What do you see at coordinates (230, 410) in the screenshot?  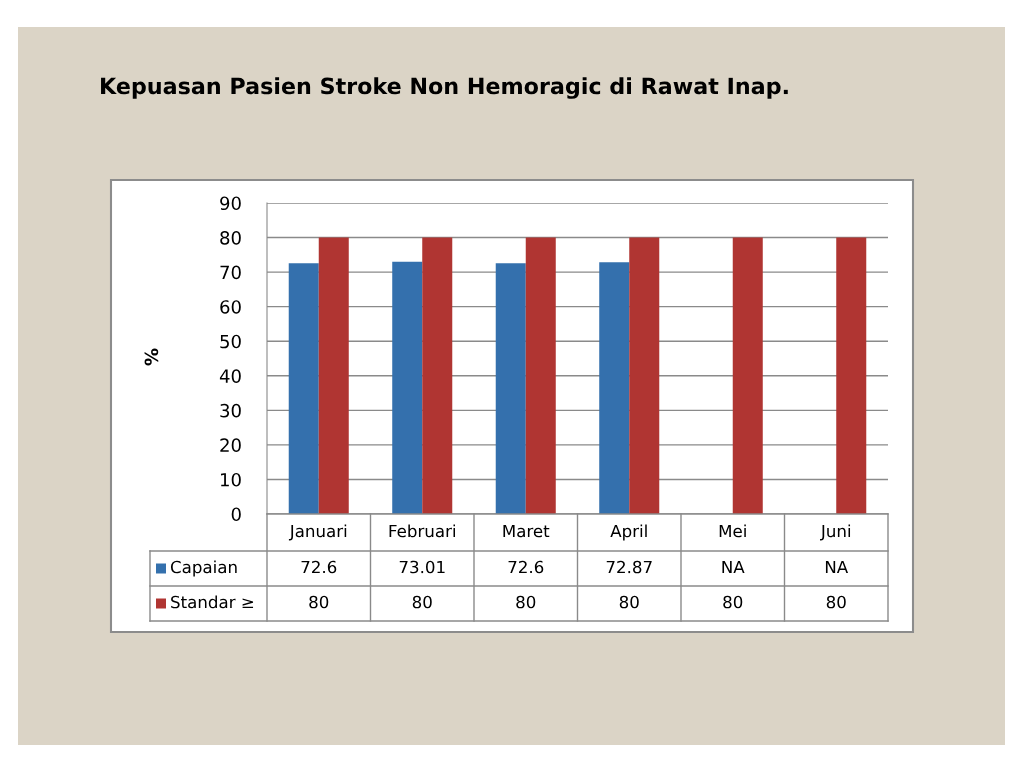 I see `y-tick-label: 30` at bounding box center [230, 410].